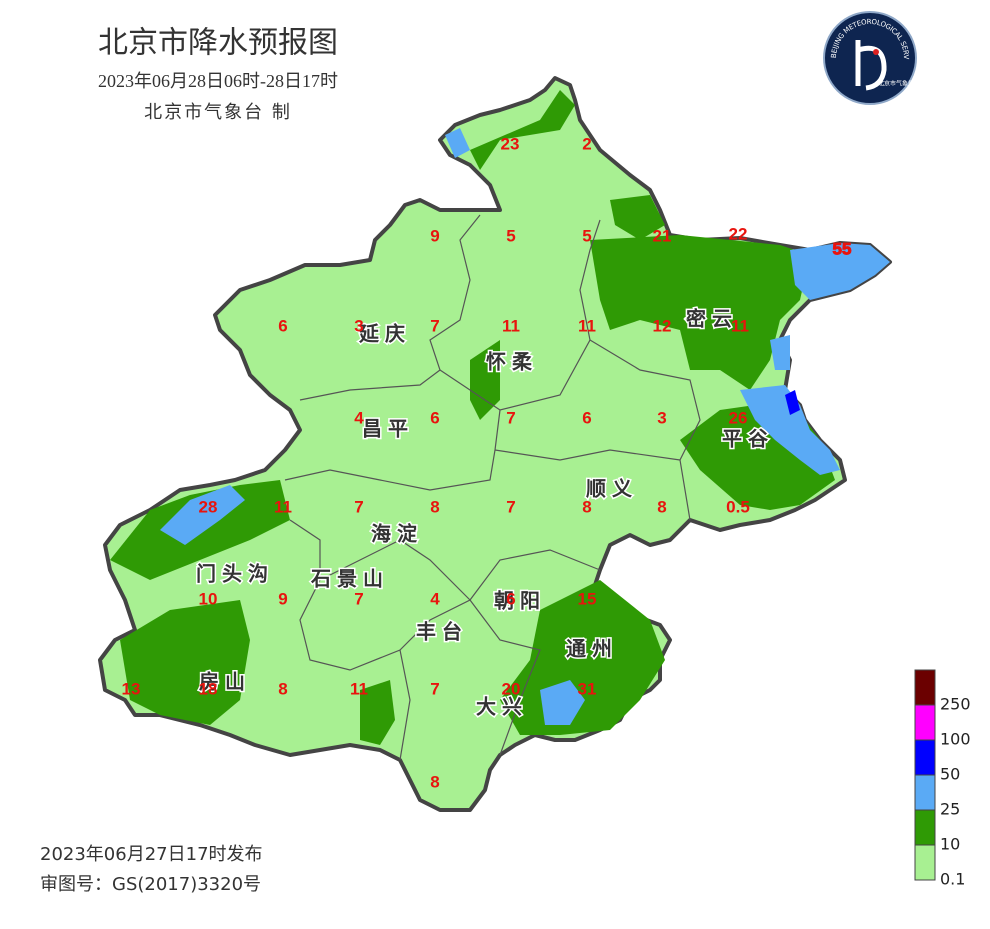 This screenshot has width=990, height=929. I want to click on legend-label: 25, so click(950, 809).